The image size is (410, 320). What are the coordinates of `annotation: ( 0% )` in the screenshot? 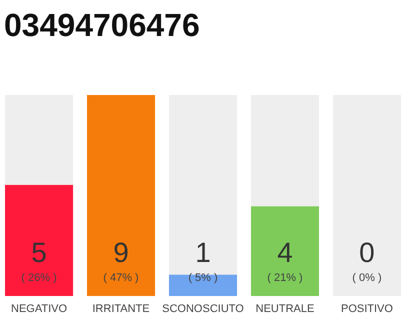 It's located at (367, 278).